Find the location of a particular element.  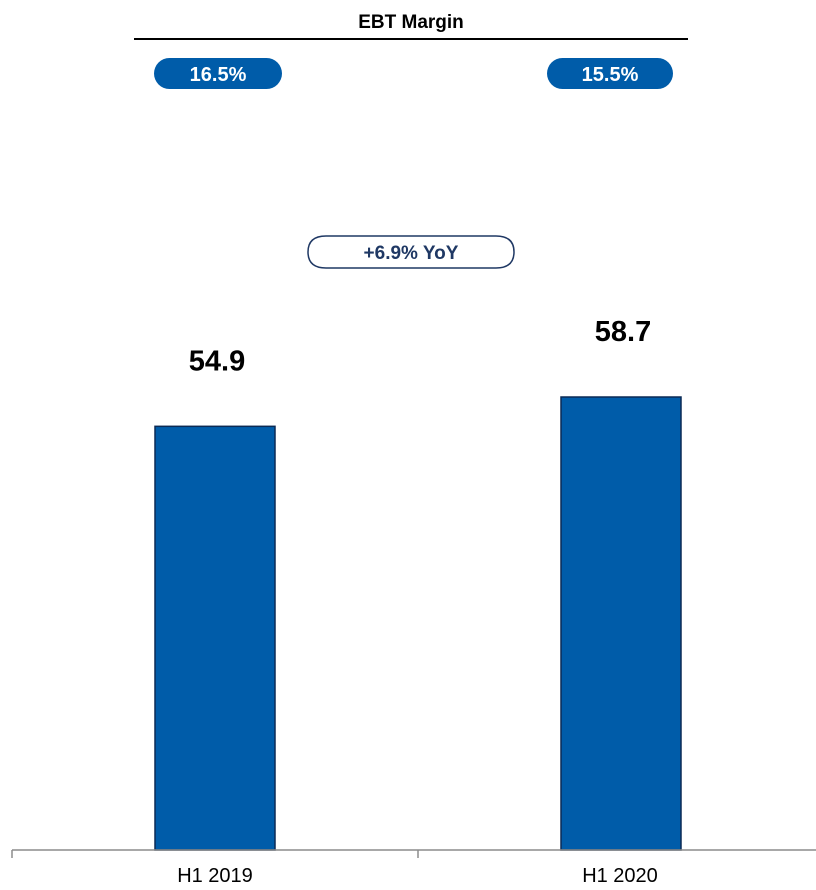

category-label-h1-2019: H1 2019 is located at coordinates (215, 876).